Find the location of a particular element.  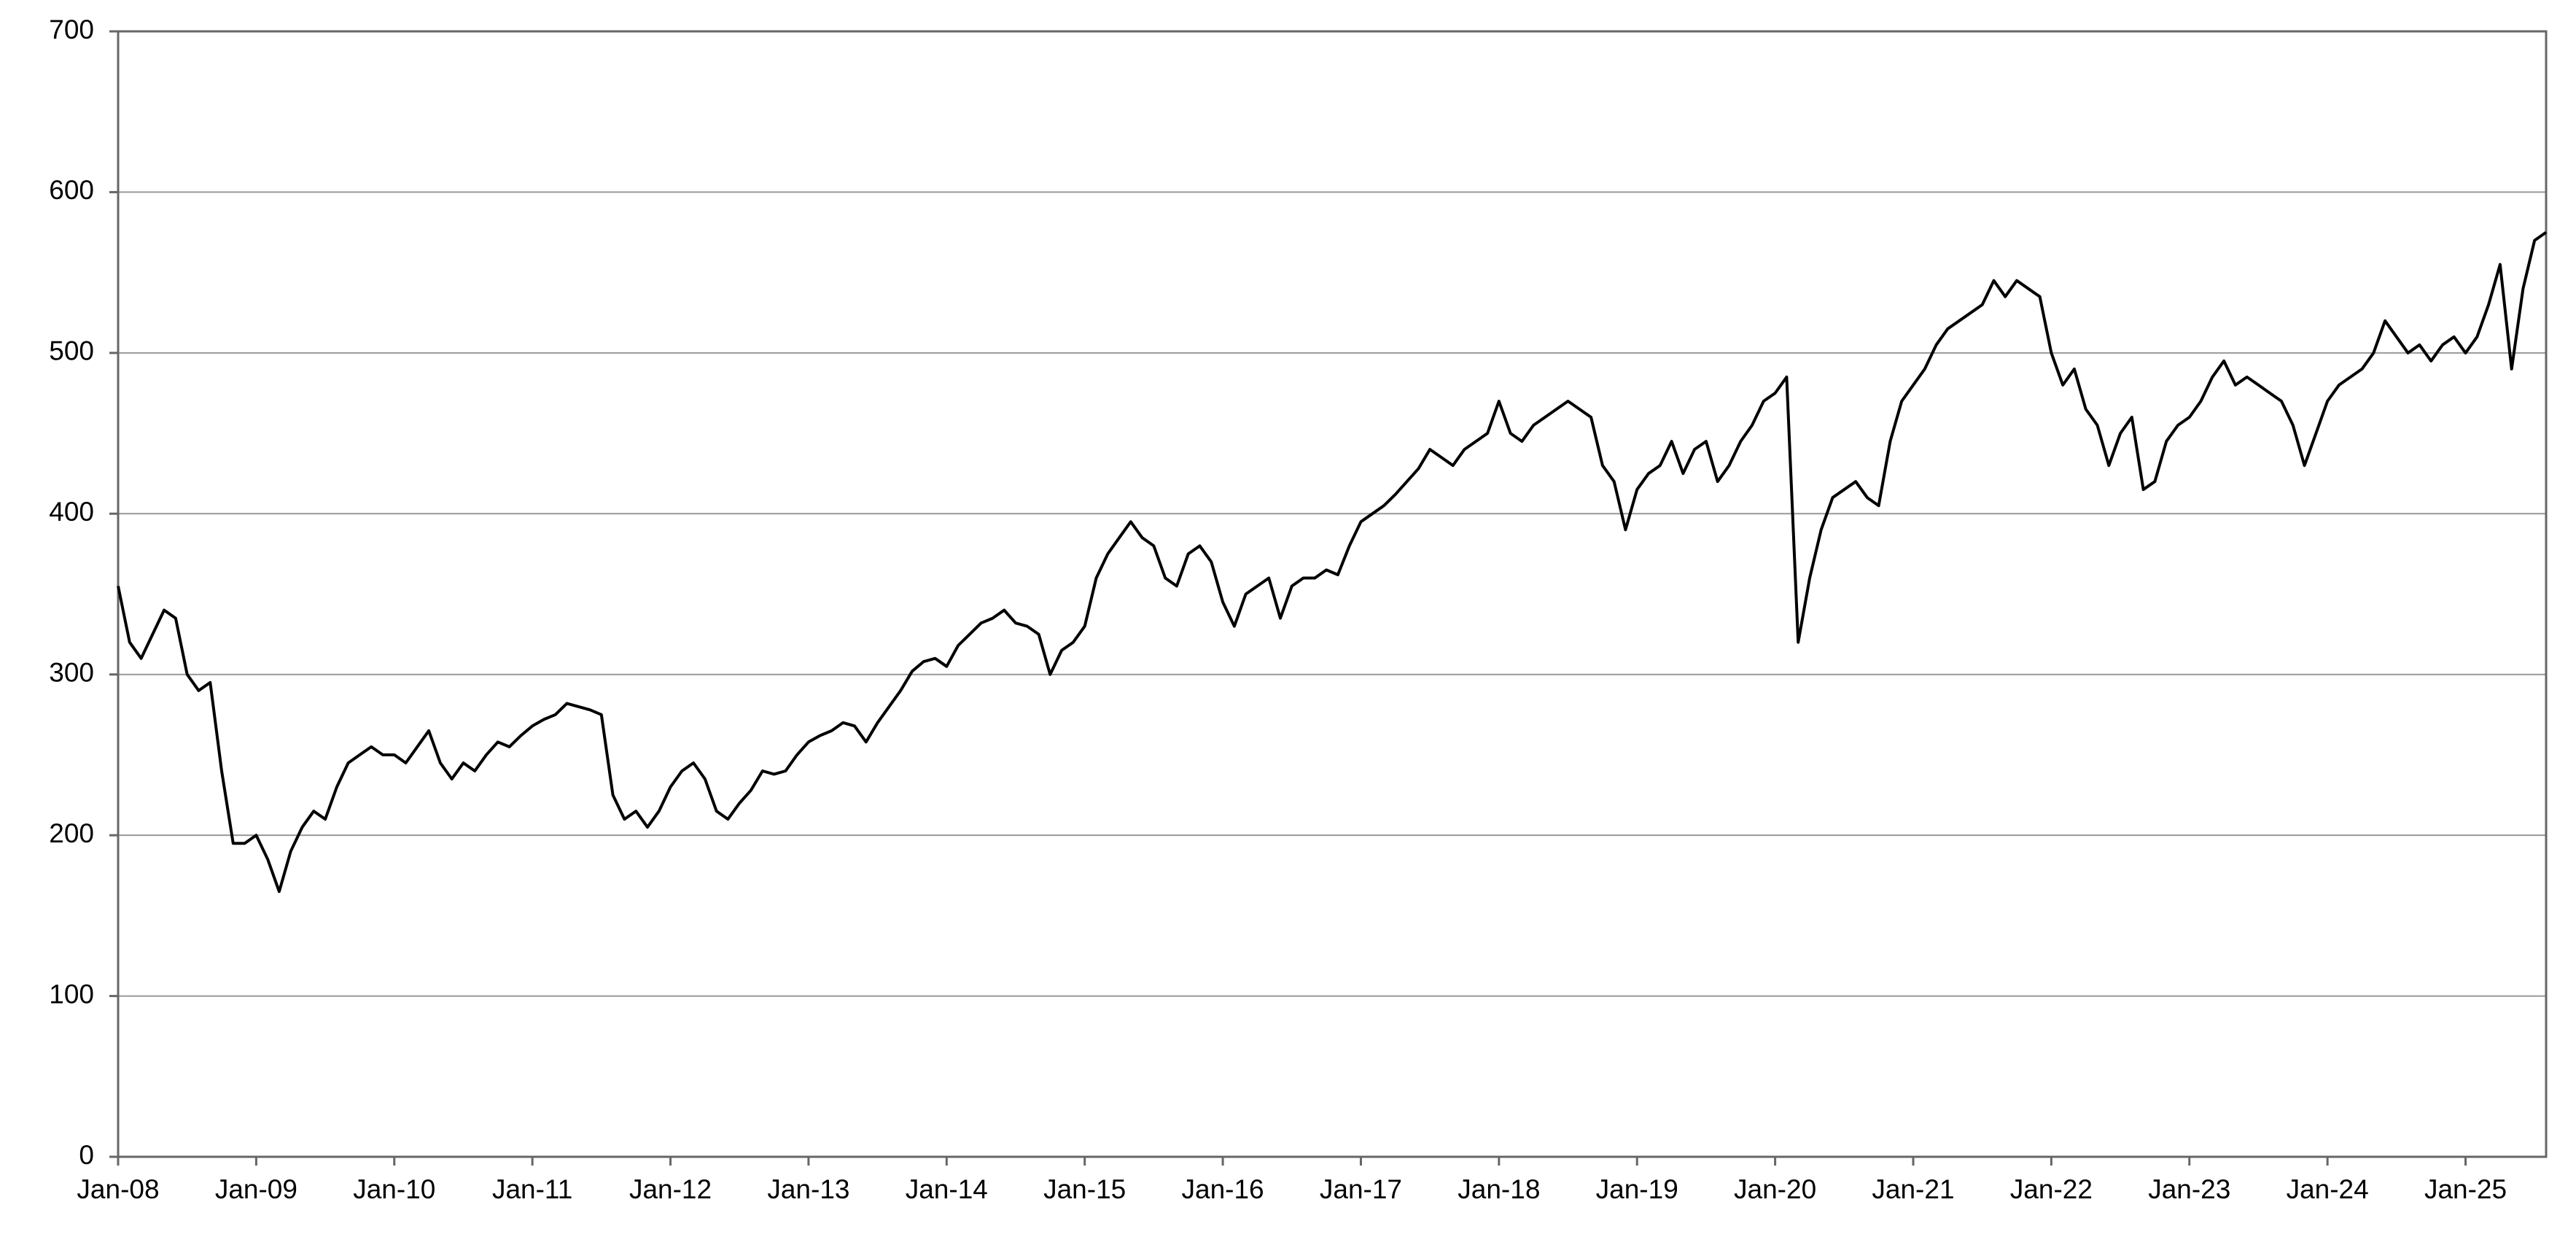

x-tick-label: Jan-20 is located at coordinates (1775, 1189).